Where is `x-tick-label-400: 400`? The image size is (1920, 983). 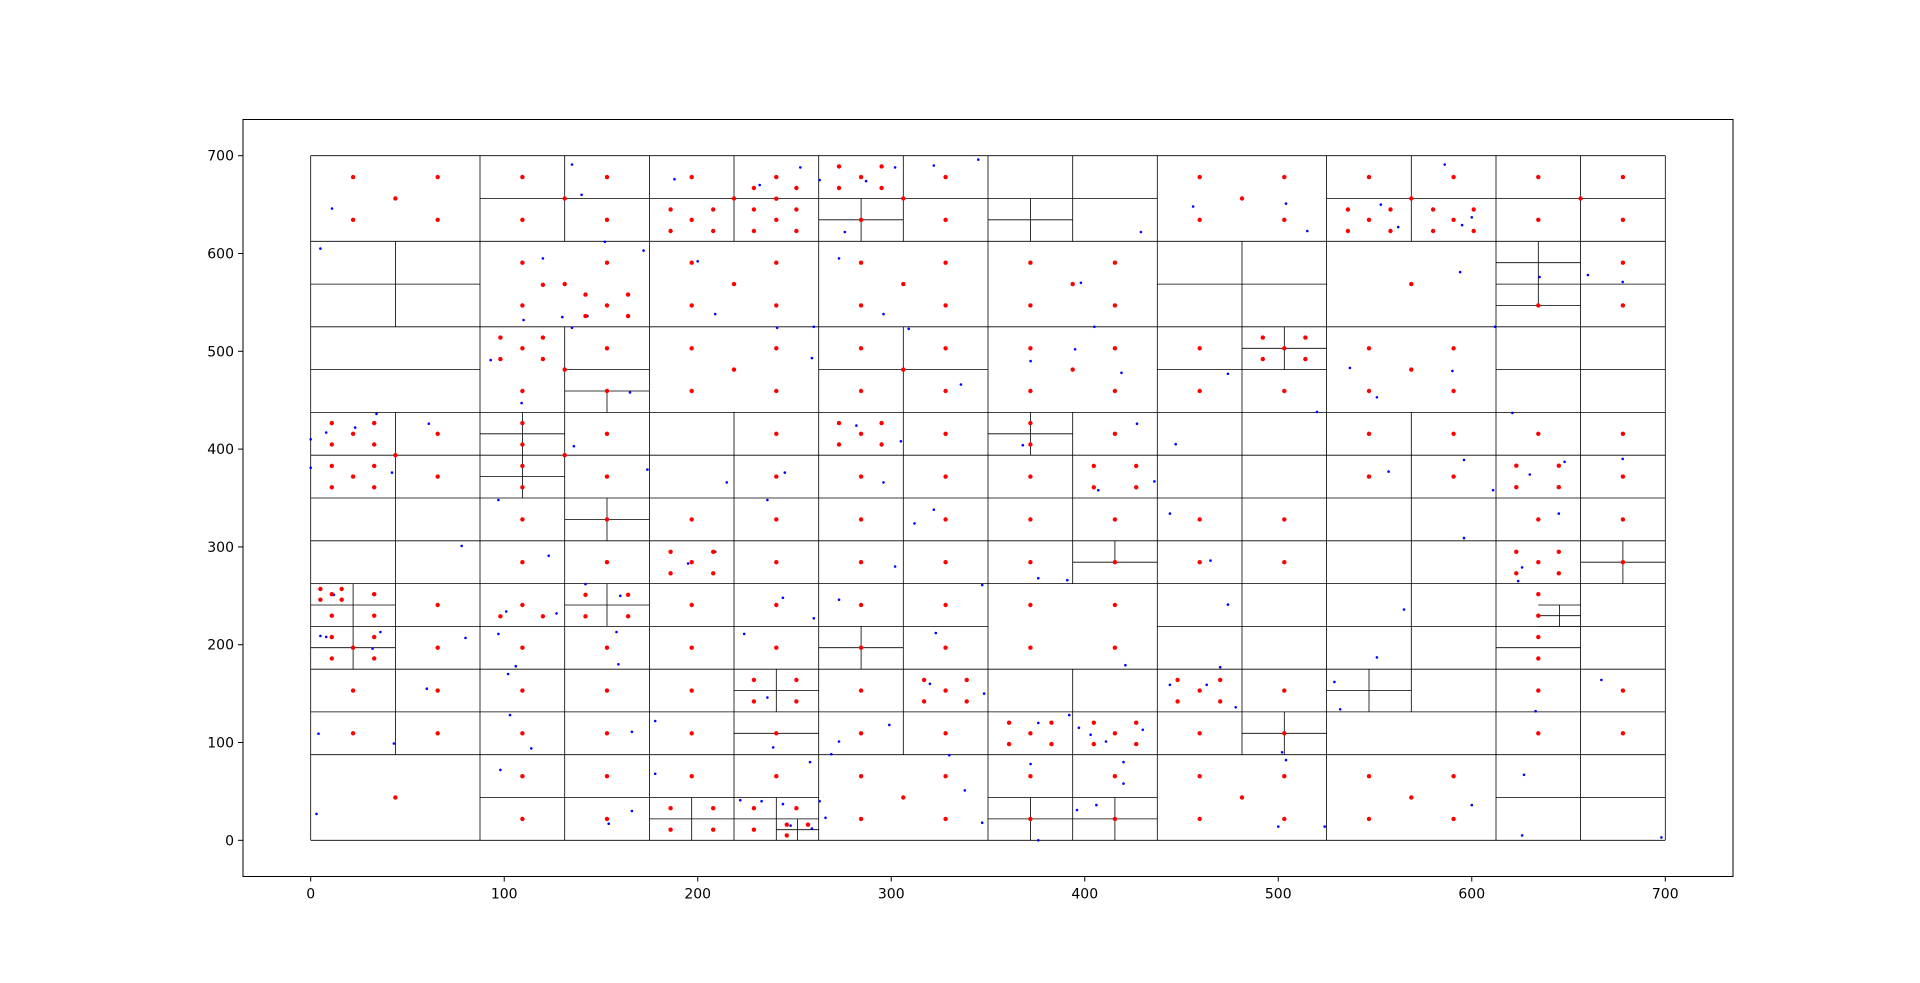 x-tick-label-400: 400 is located at coordinates (1084, 895).